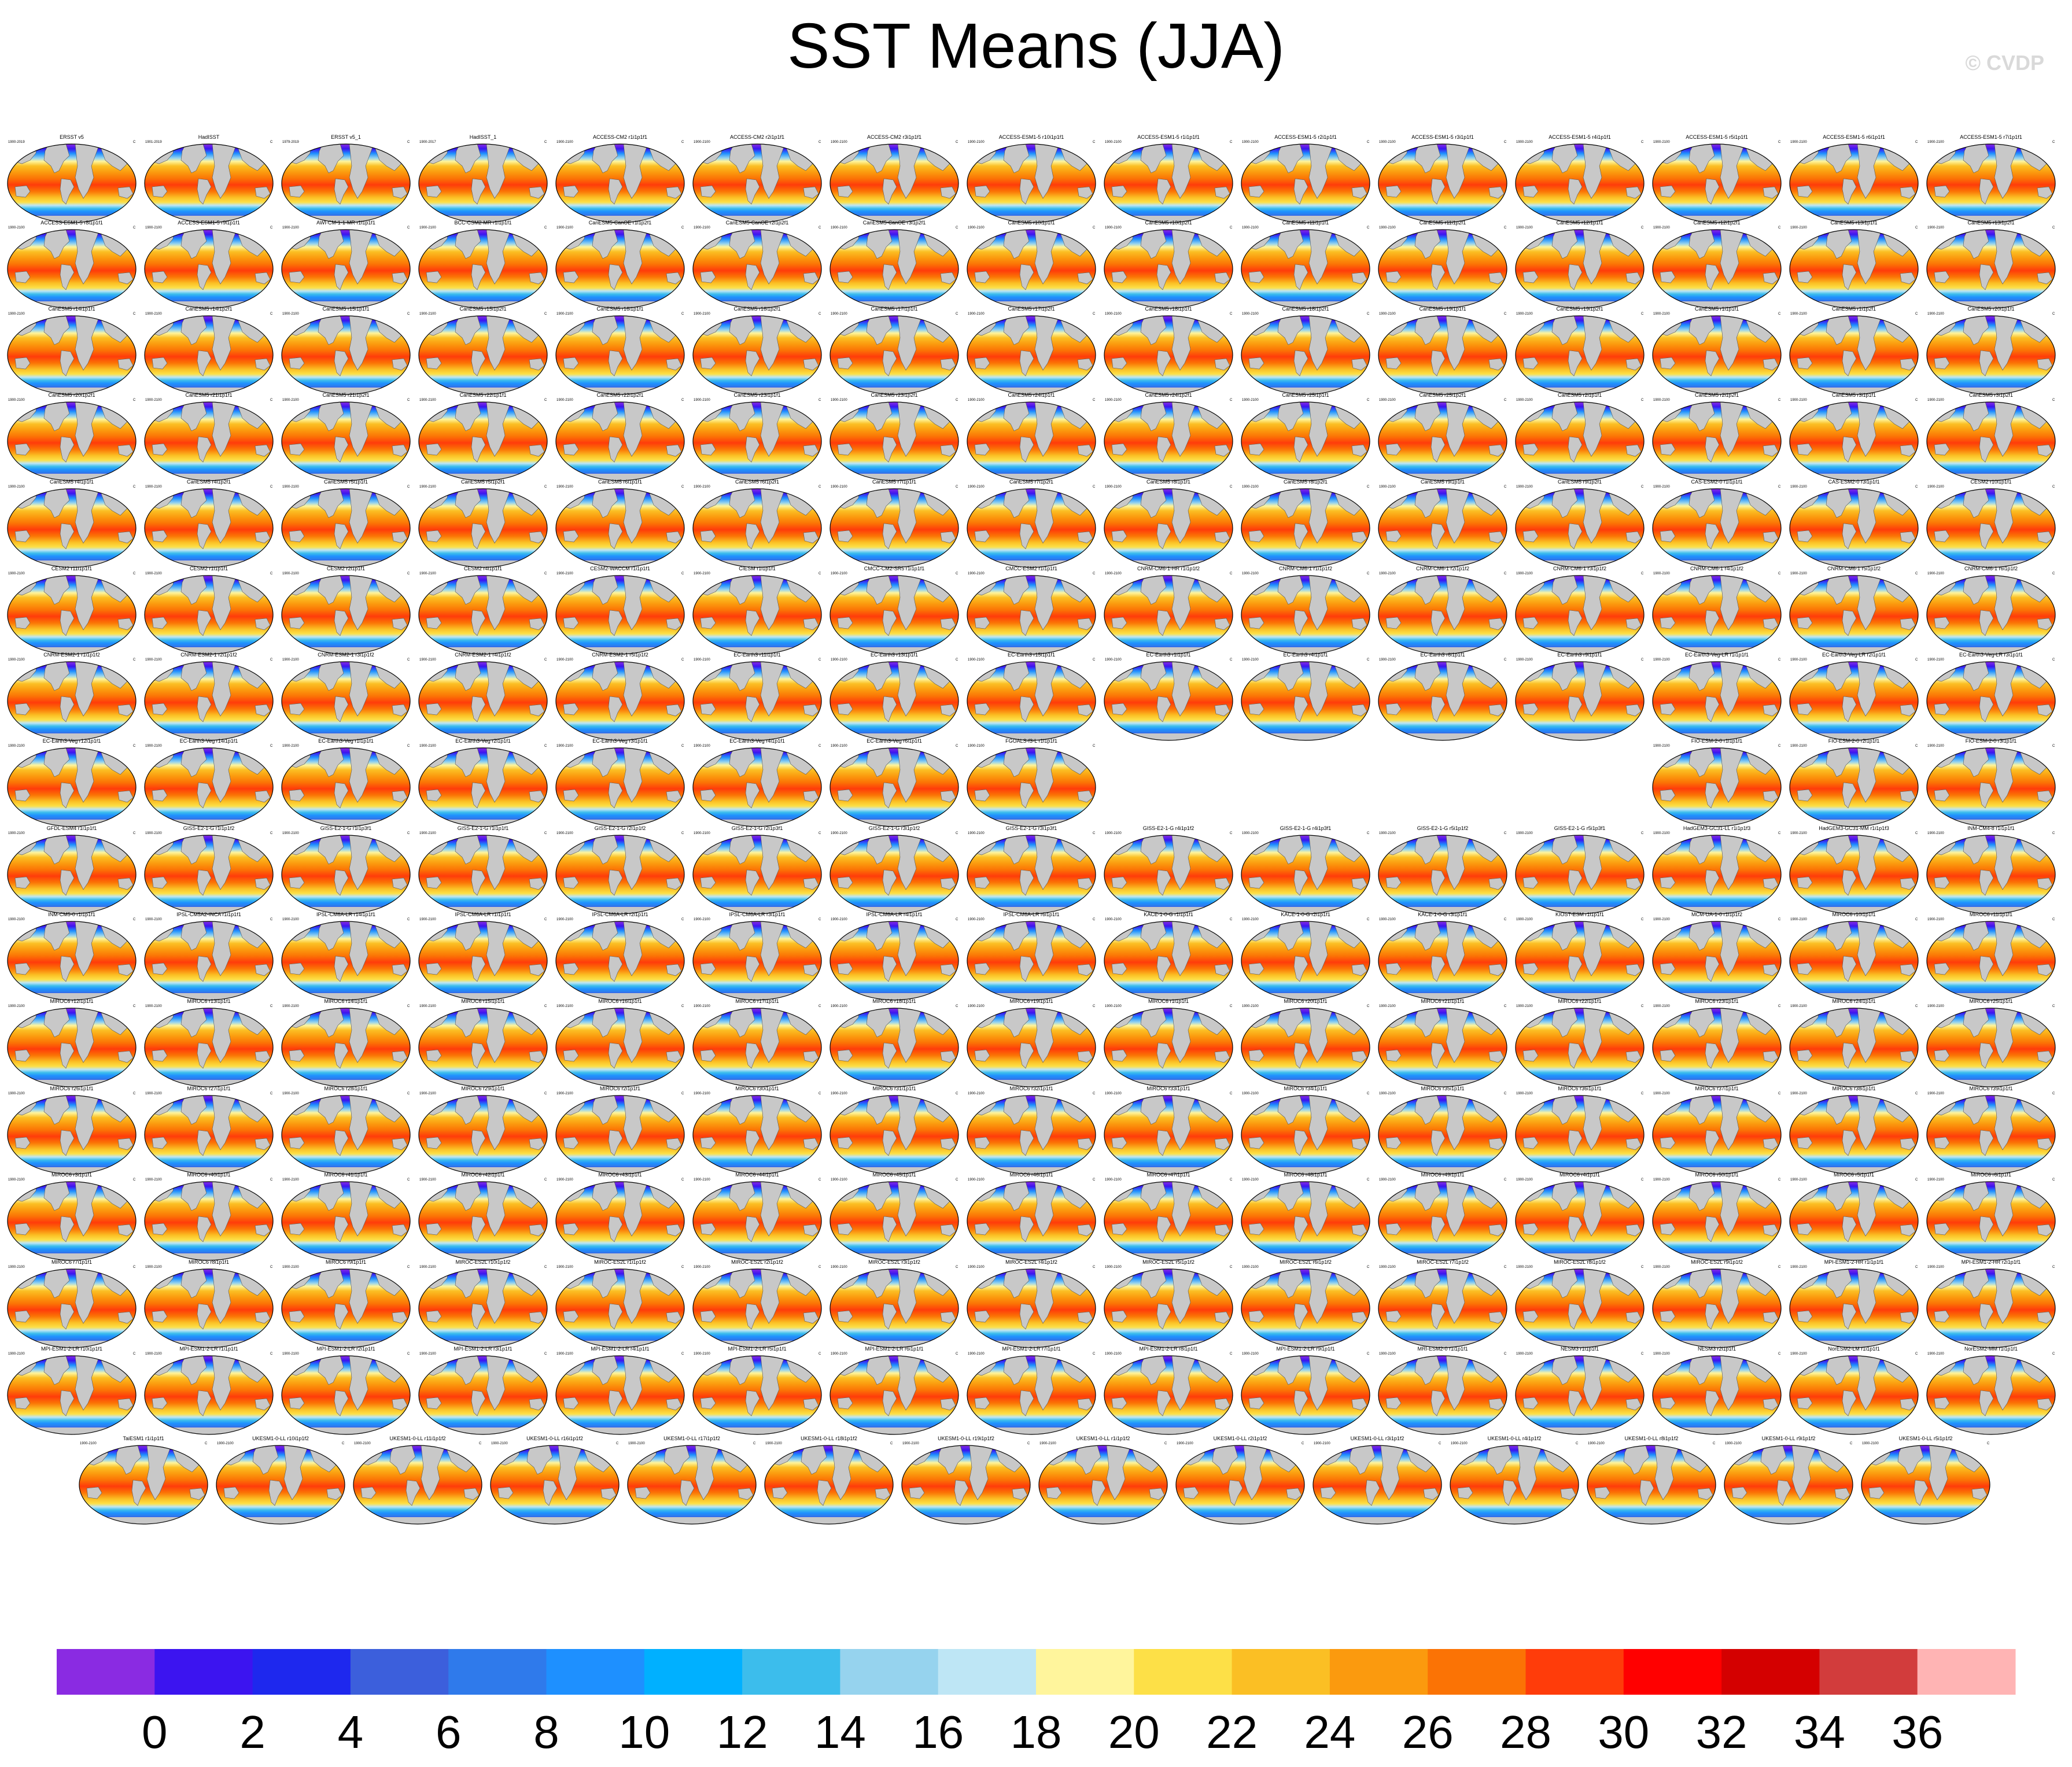 The image size is (2072, 1767). I want to click on map-panel: EC-Earth3-Veg r1i1p1f1 1900-2100 C, so click(346, 782).